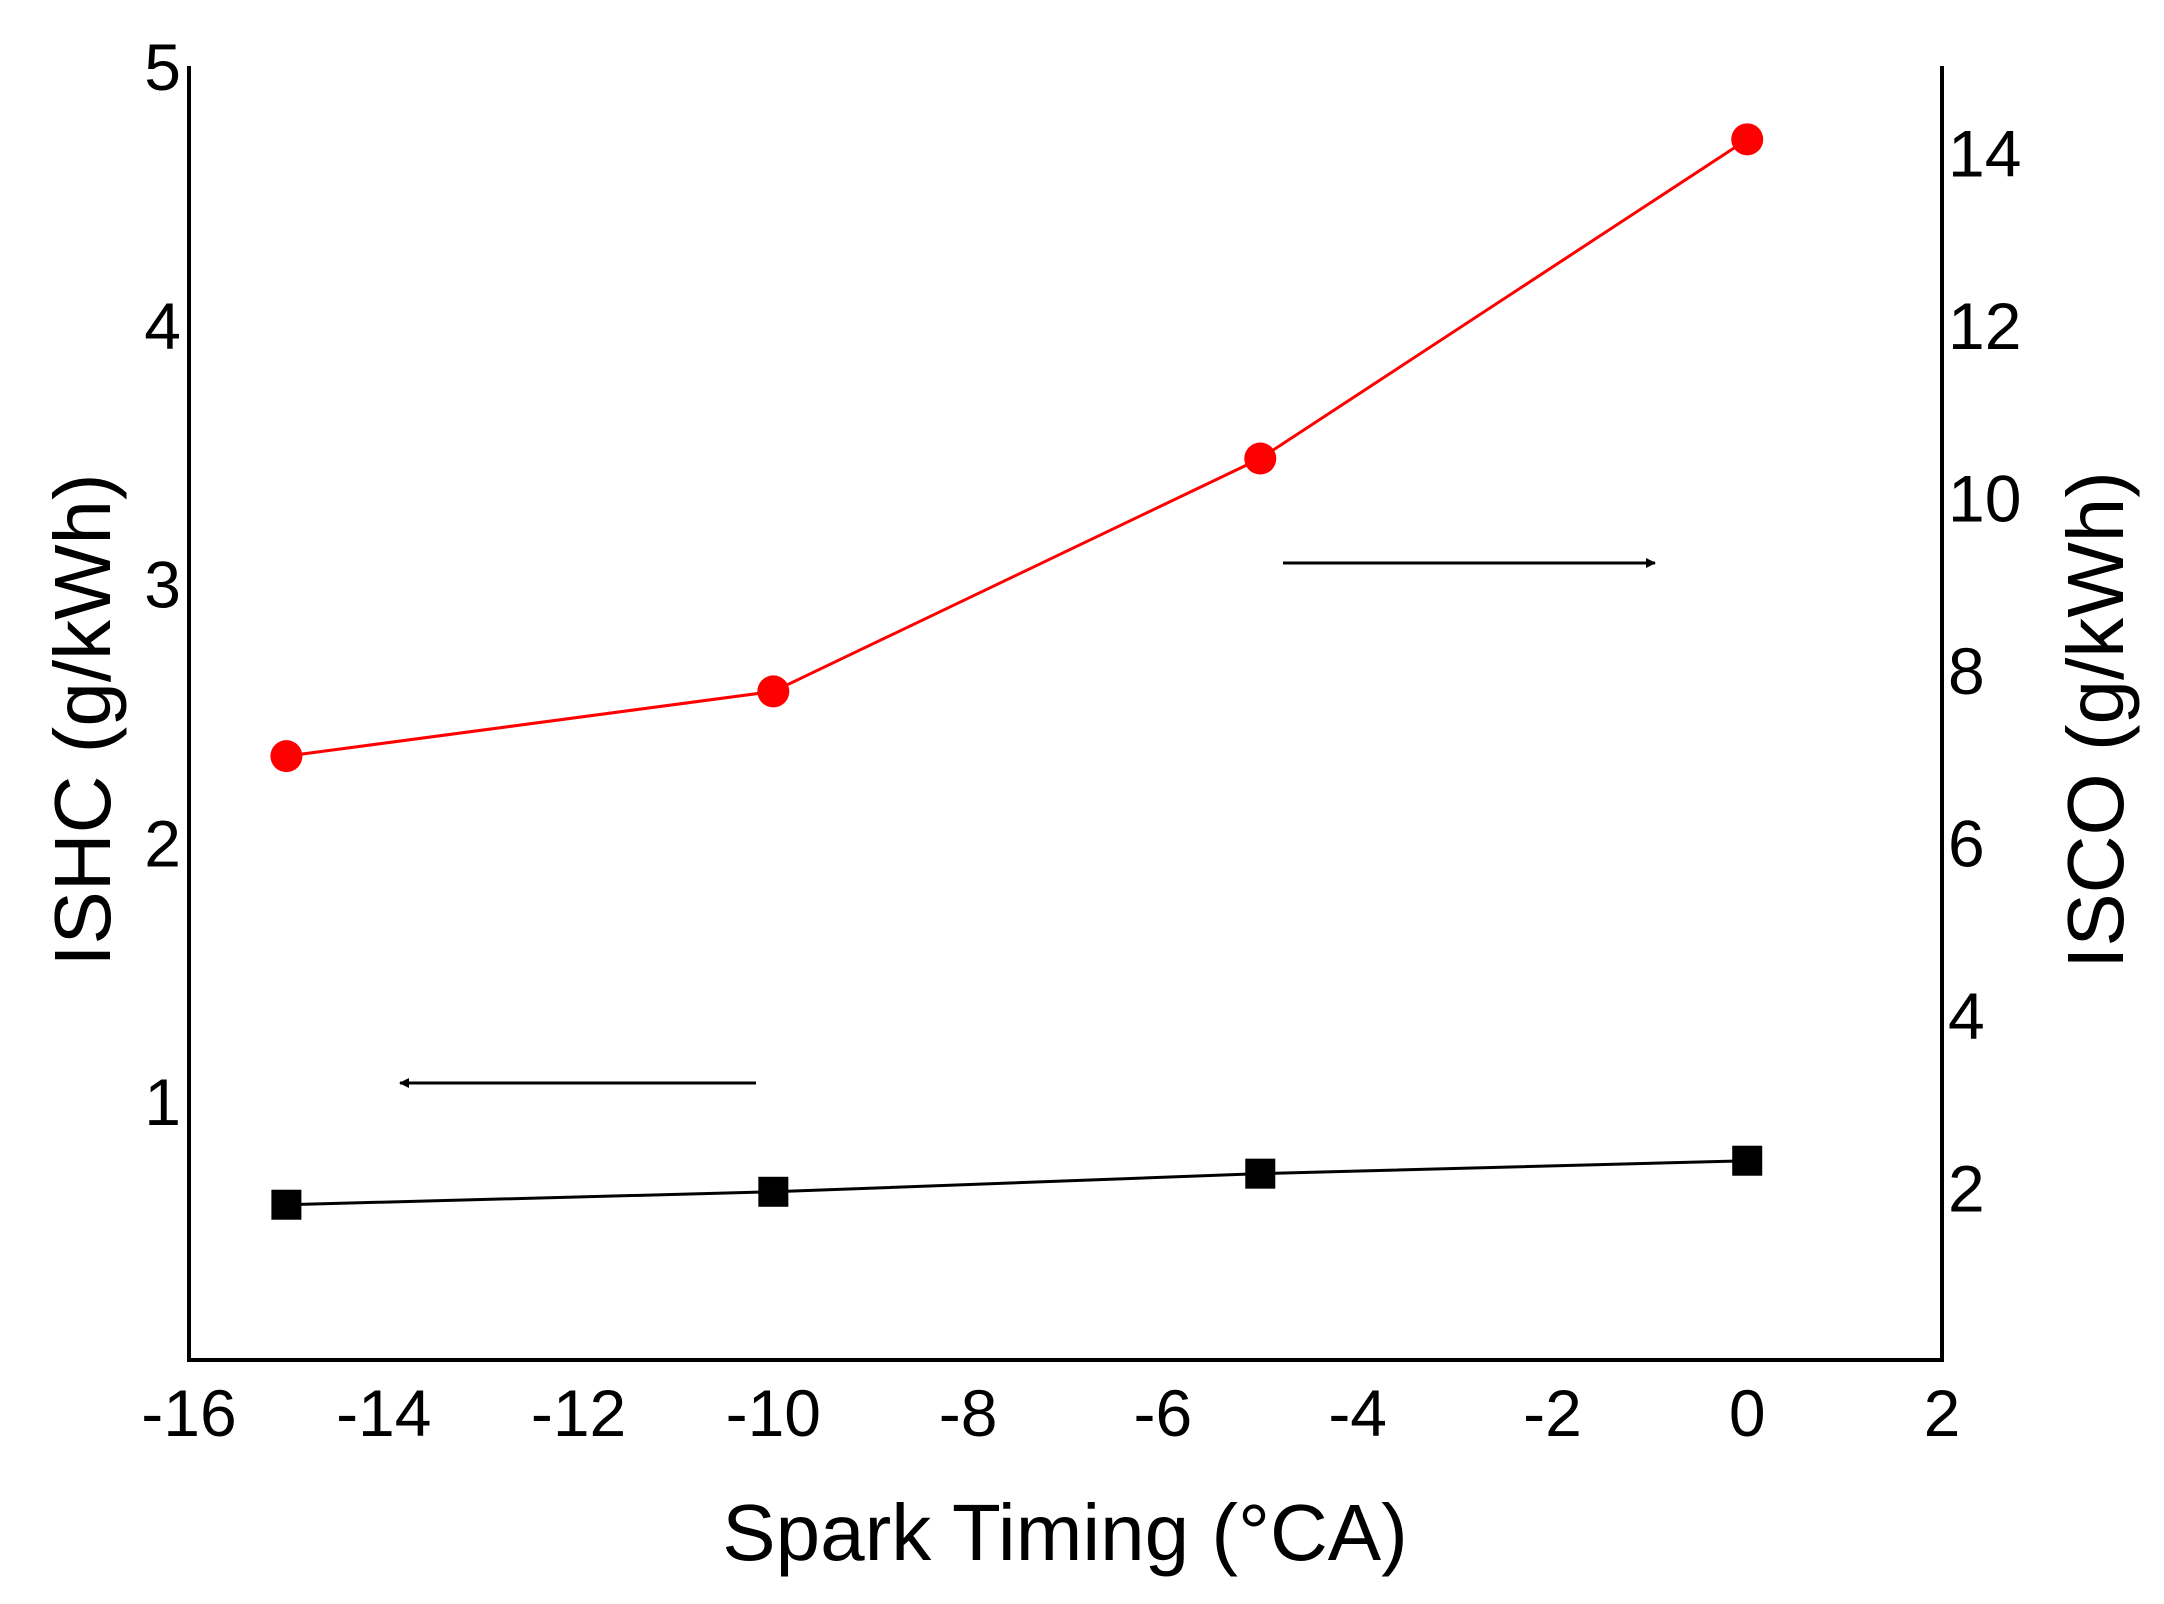 The image size is (2164, 1604). I want to click on y-left-tick-labels: 1 2 3 4 5, so click(162, 584).